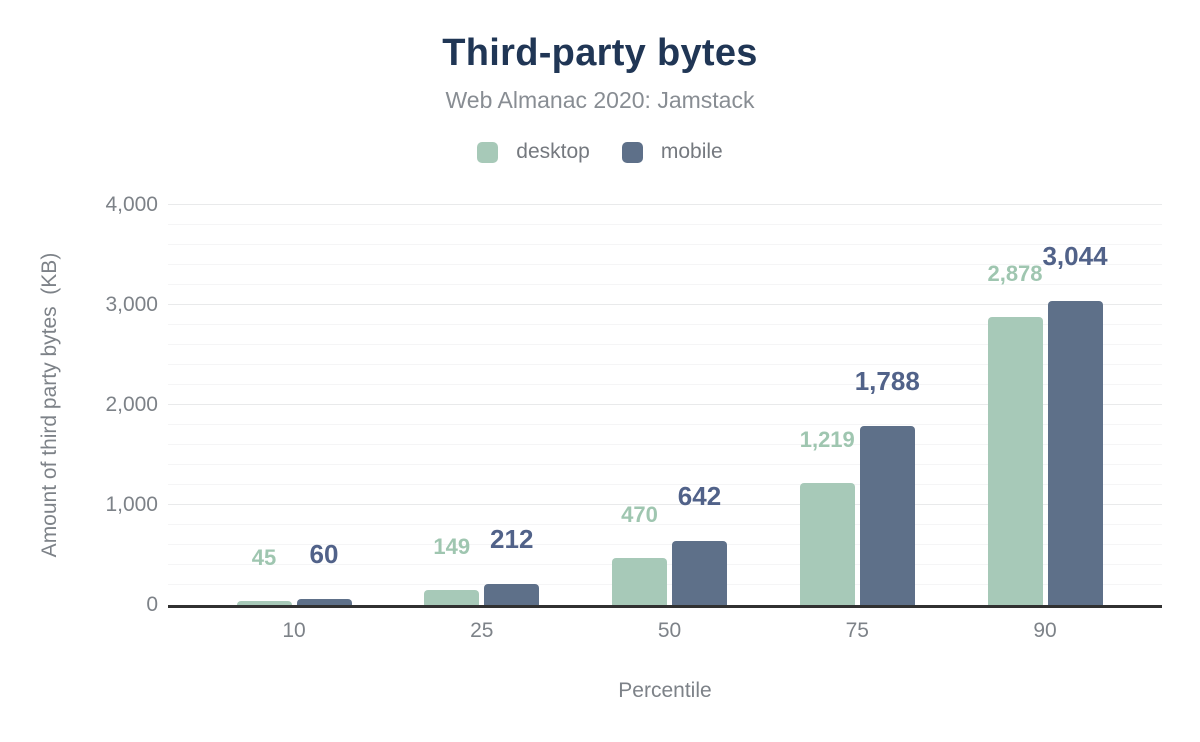 This screenshot has width=1200, height=742. Describe the element at coordinates (482, 630) in the screenshot. I see `x-tick-label: 25` at that location.